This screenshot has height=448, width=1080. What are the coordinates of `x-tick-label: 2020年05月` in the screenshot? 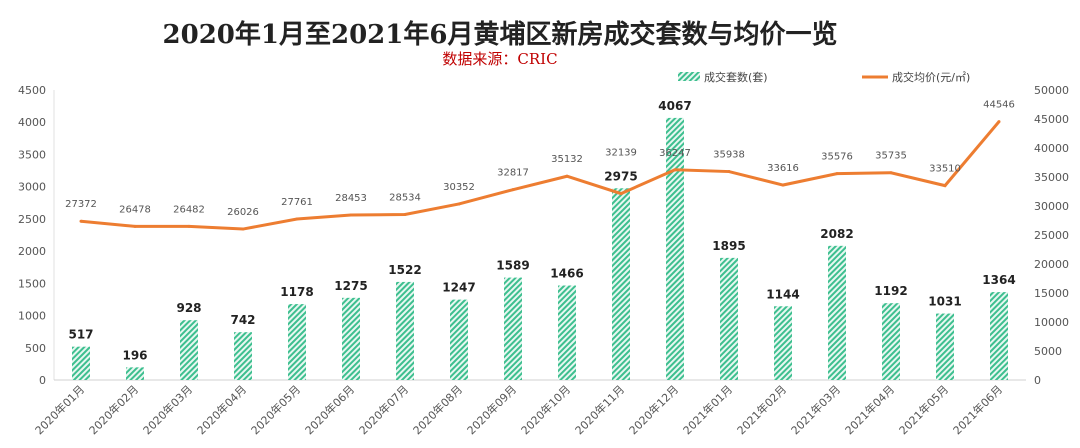 It's located at (275, 409).